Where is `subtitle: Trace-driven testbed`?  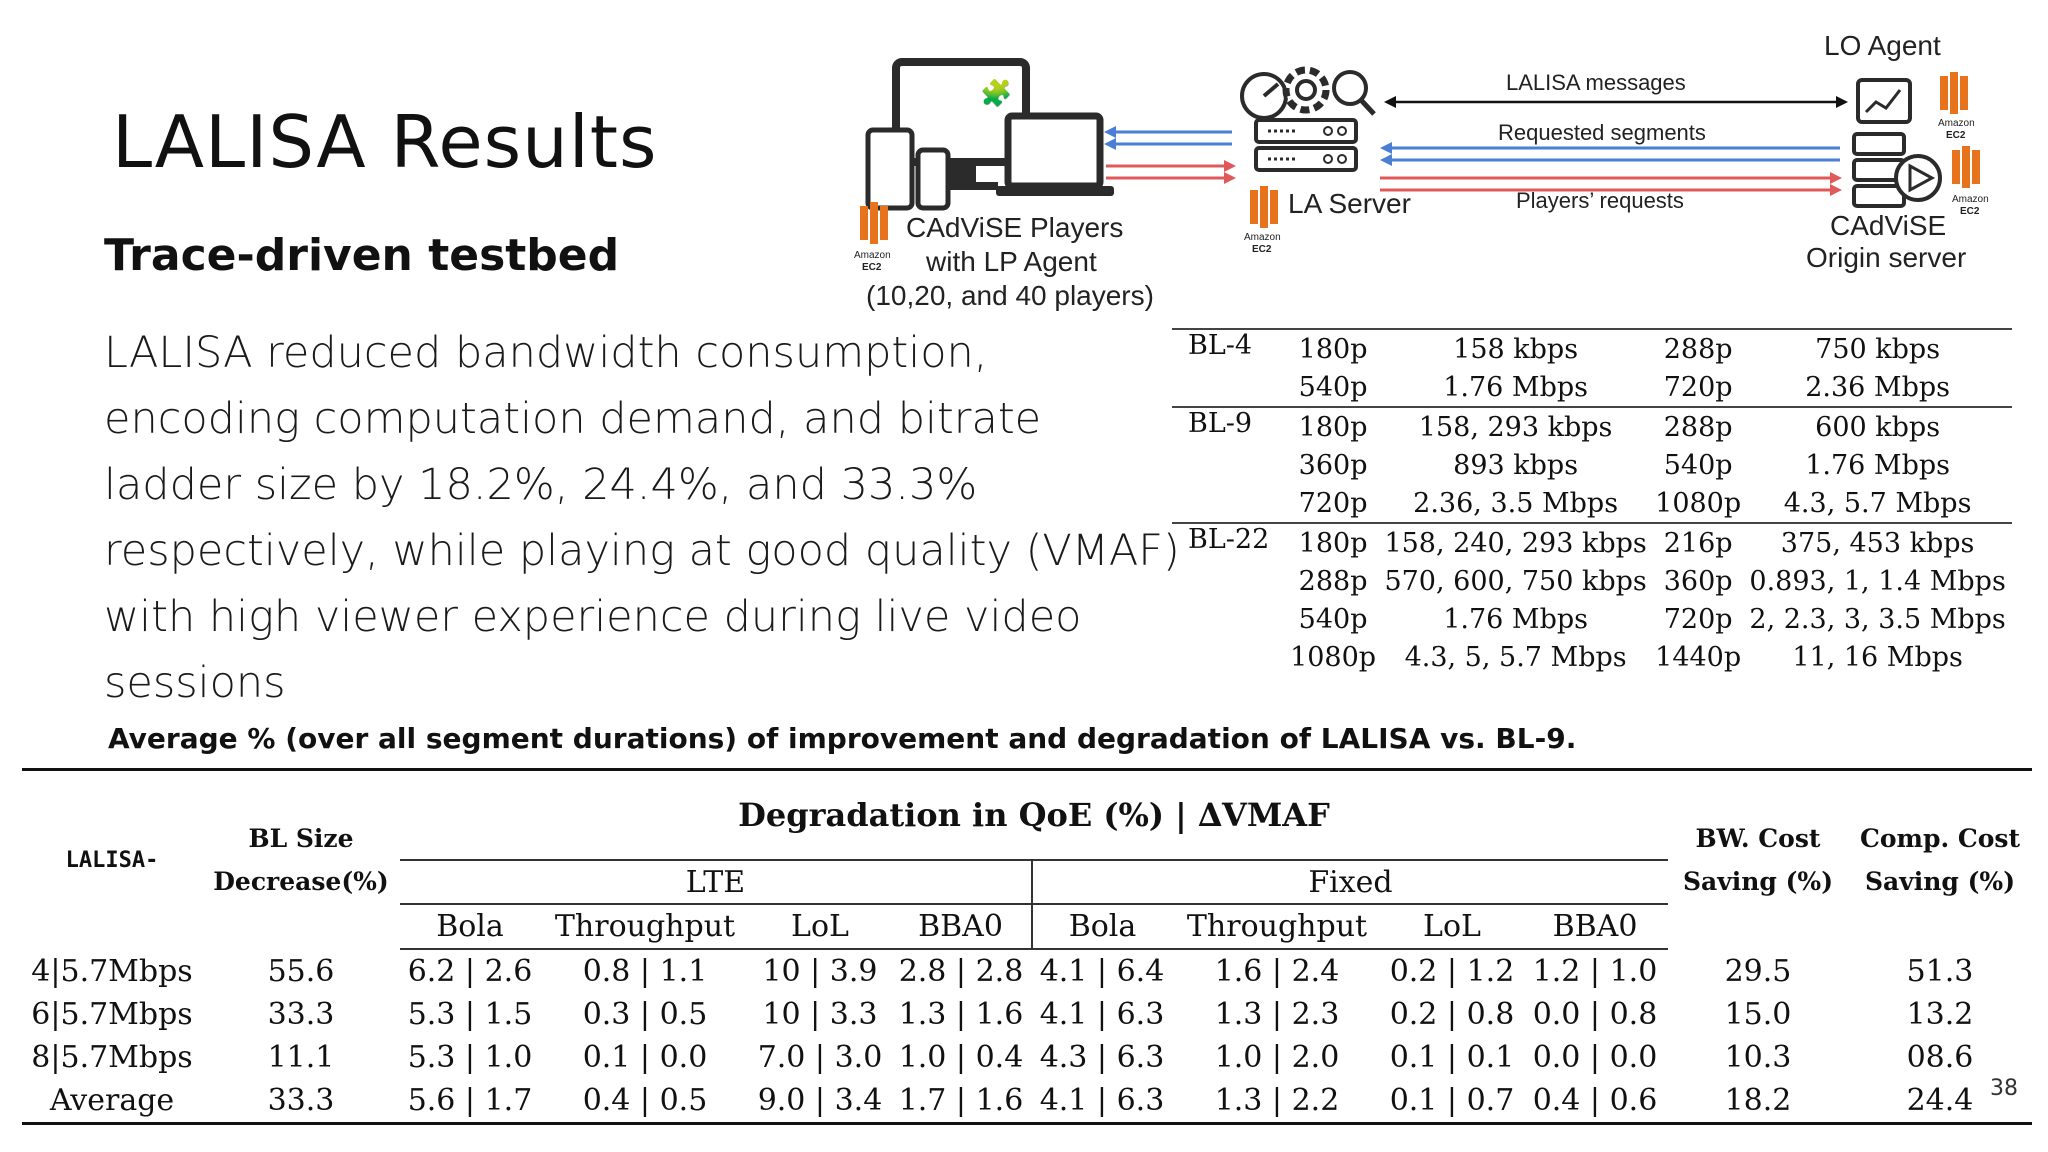 subtitle: Trace-driven testbed is located at coordinates (362, 255).